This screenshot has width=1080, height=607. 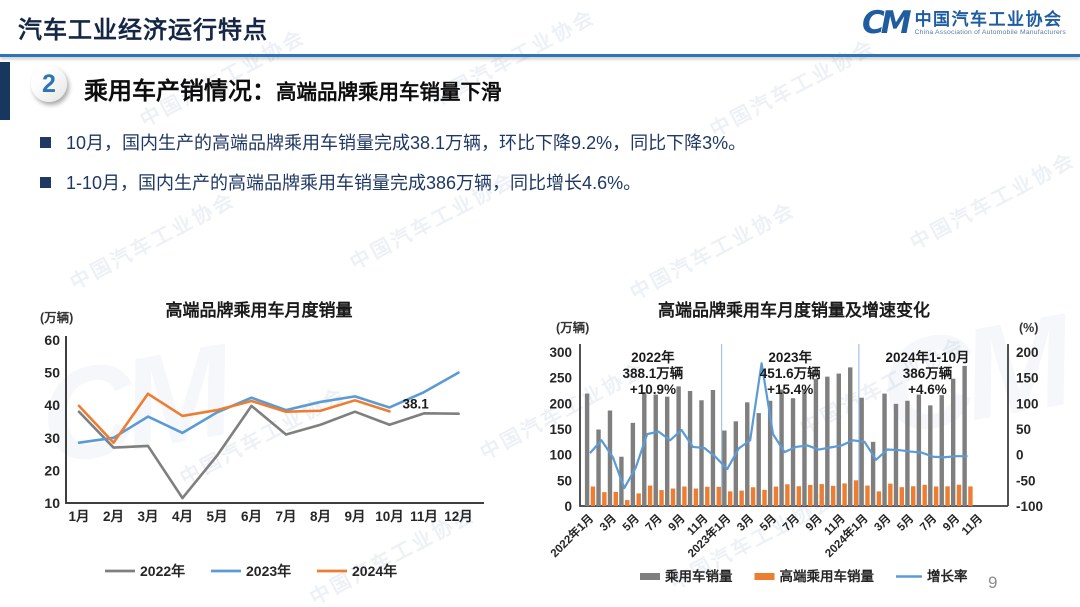 What do you see at coordinates (790, 373) in the screenshot?
I see `annotation-line: 451.6万辆` at bounding box center [790, 373].